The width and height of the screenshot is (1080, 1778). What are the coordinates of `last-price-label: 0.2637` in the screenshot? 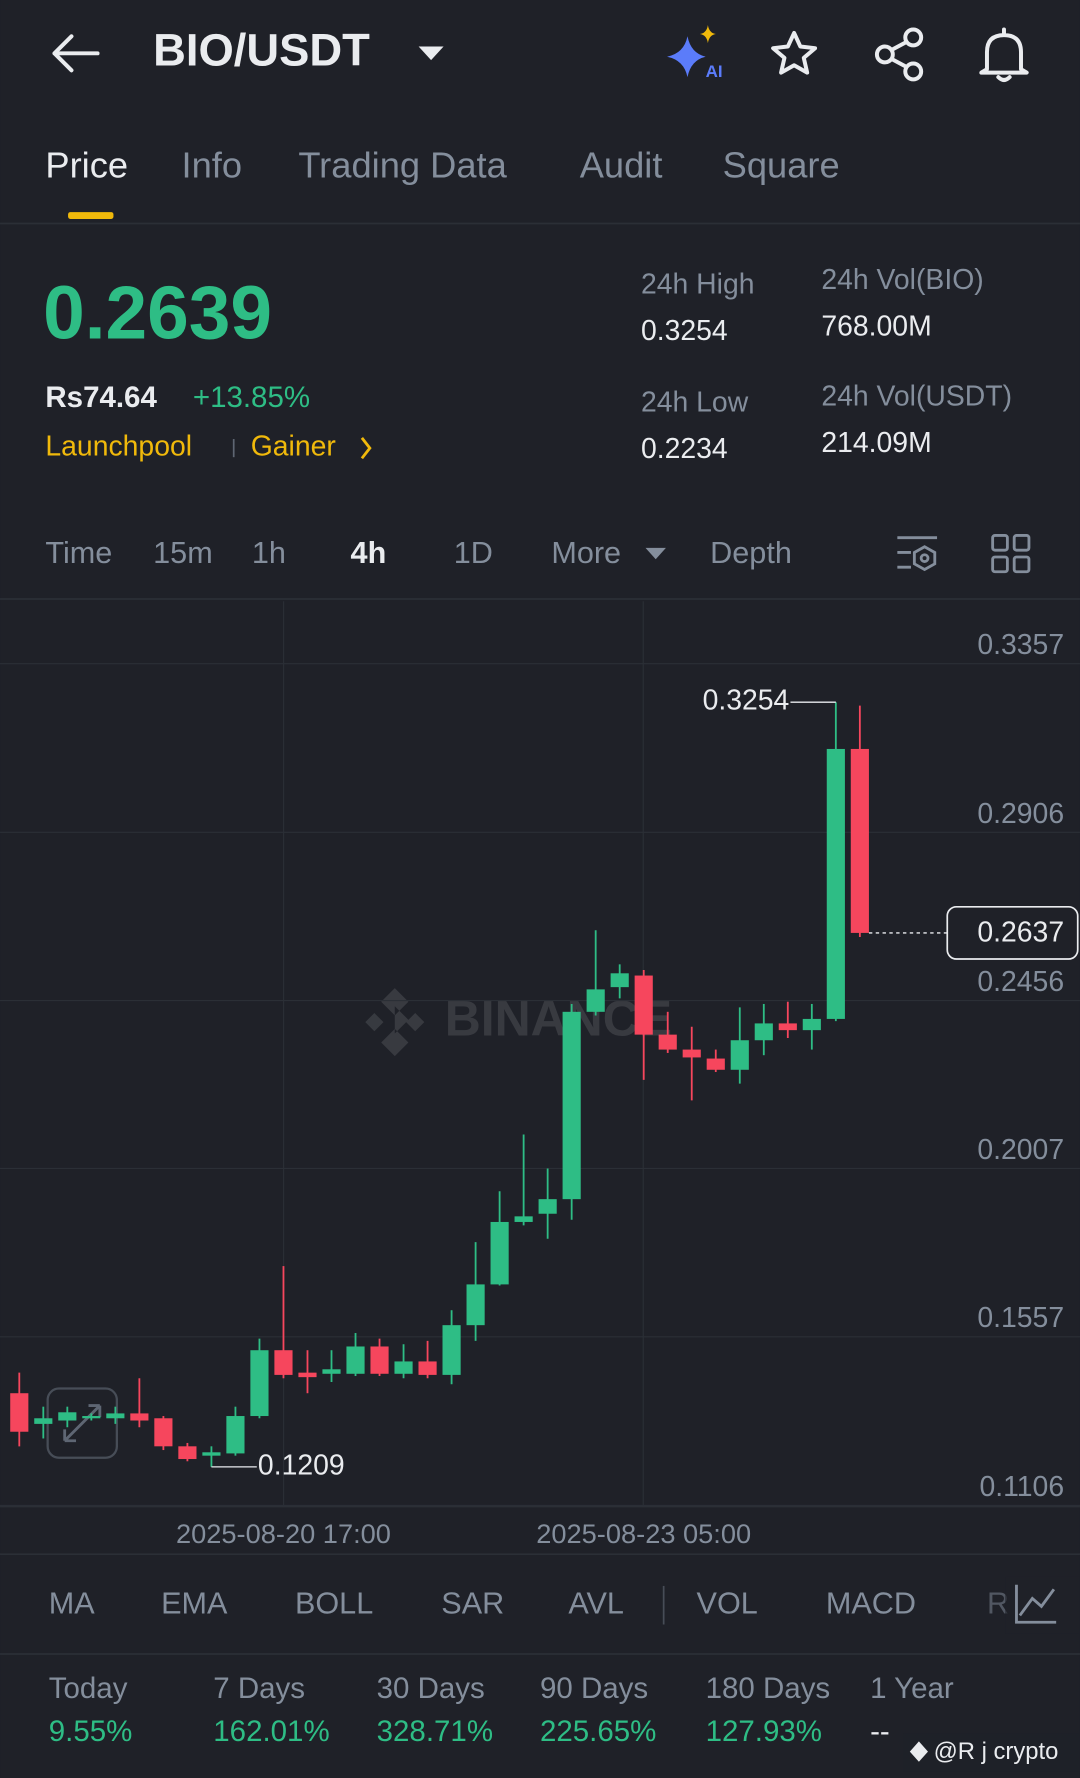 It's located at (1020, 933).